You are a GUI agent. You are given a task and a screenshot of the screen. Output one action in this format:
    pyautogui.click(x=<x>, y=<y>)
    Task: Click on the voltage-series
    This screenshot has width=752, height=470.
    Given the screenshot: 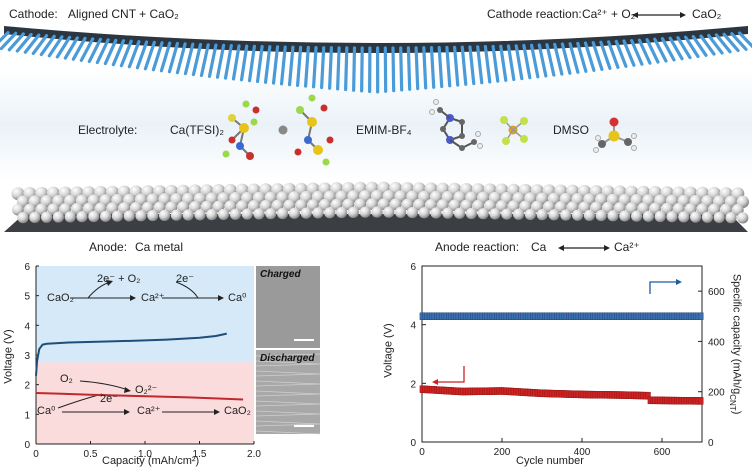 What is the action you would take?
    pyautogui.click(x=561, y=395)
    